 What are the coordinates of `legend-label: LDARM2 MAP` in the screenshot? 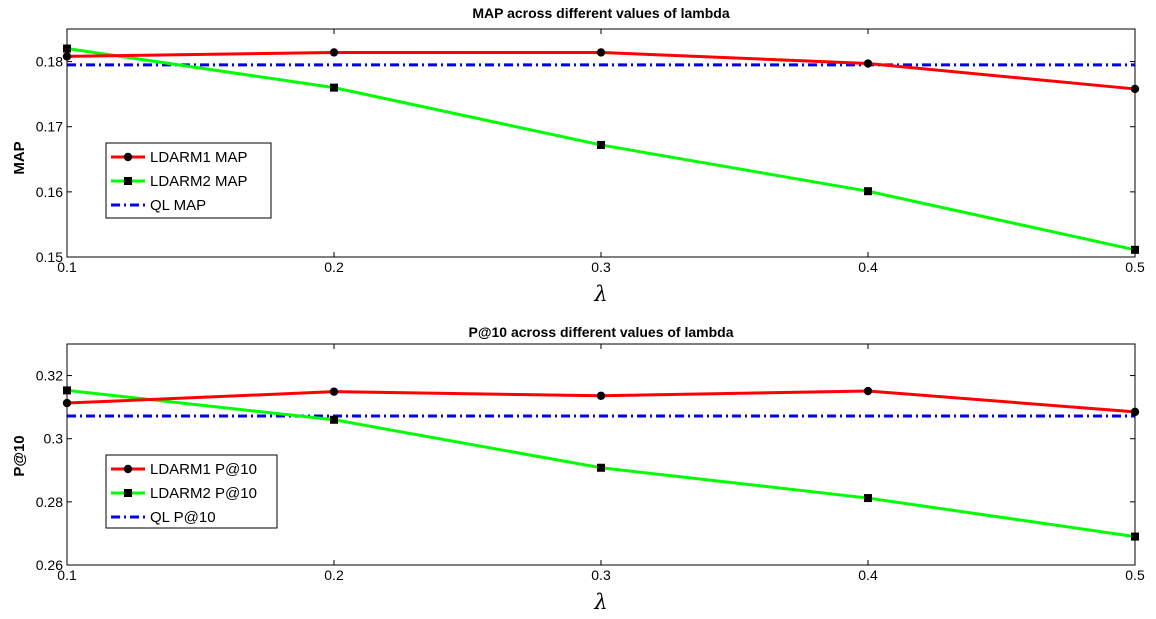 It's located at (199, 181).